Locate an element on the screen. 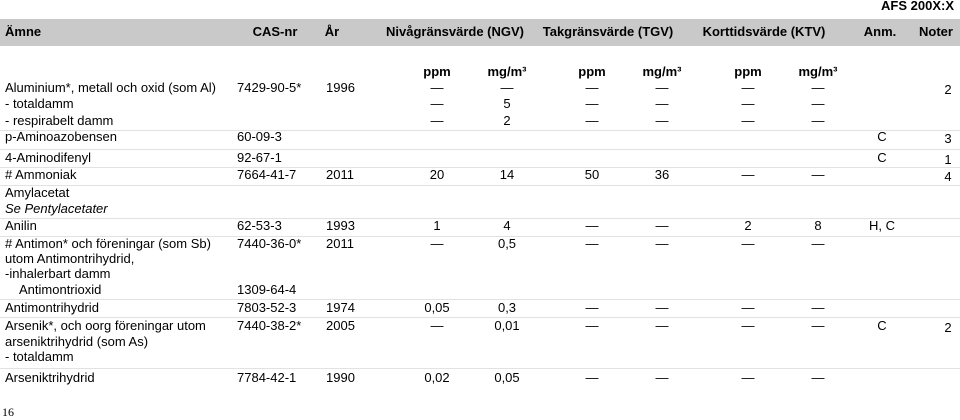 This screenshot has height=420, width=960. column-header: CAS-nr is located at coordinates (275, 31).